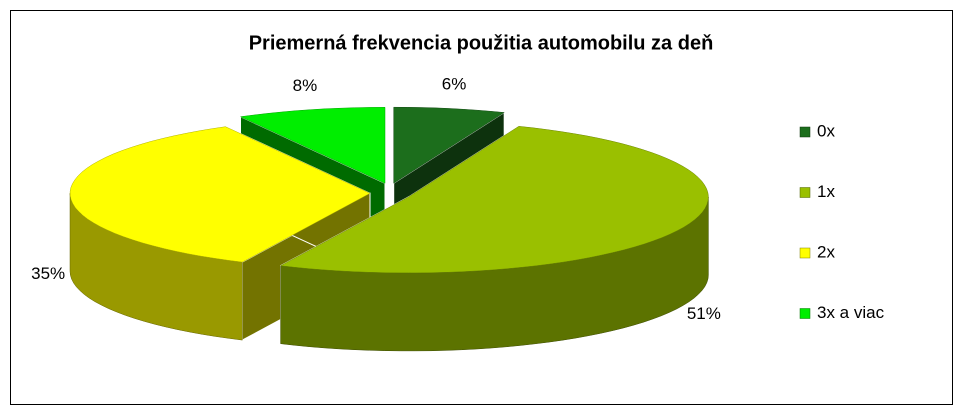 The image size is (963, 406). Describe the element at coordinates (851, 312) in the screenshot. I see `legend-label: 3x a viac` at that location.